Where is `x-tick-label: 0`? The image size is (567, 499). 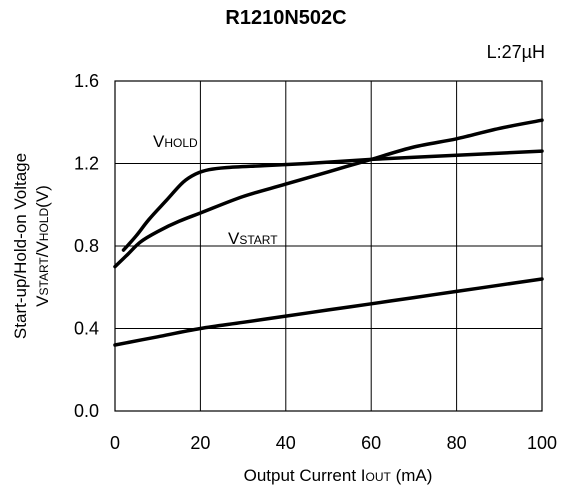 x-tick-label: 0 is located at coordinates (115, 443).